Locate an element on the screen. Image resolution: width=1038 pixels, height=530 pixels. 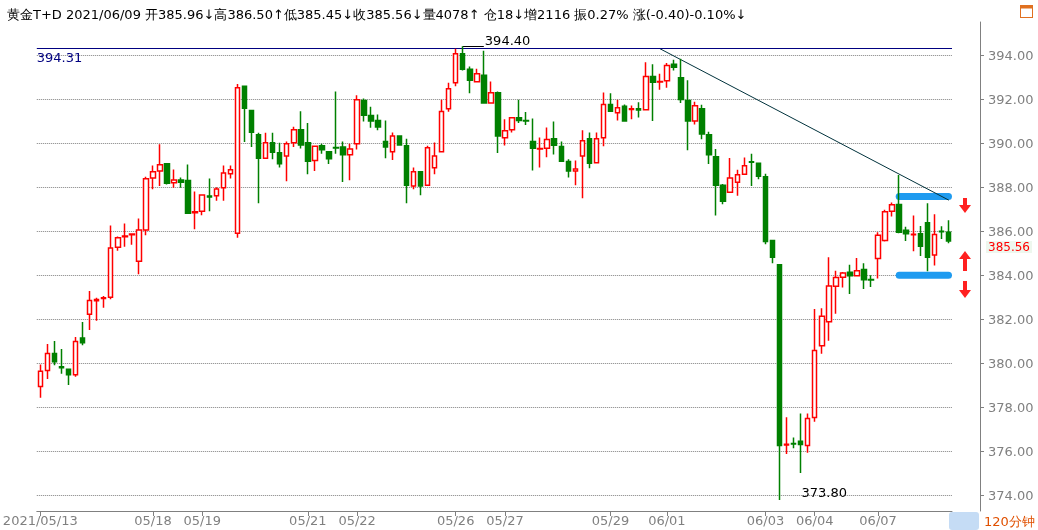
y-tick-label: 388.00 is located at coordinates (1011, 187).